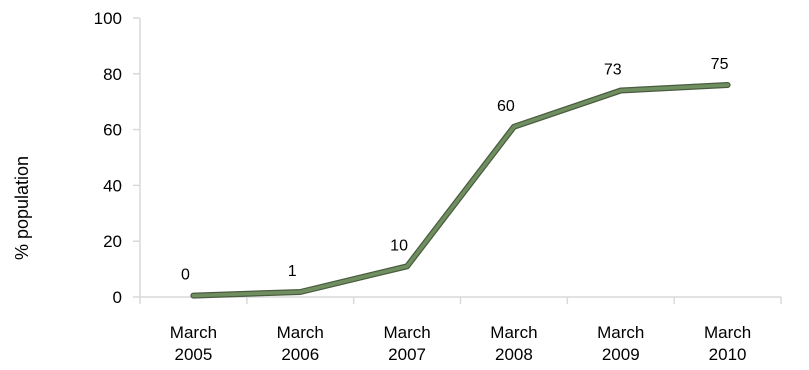  Describe the element at coordinates (193, 343) in the screenshot. I see `x-tick-label: March 2005` at that location.